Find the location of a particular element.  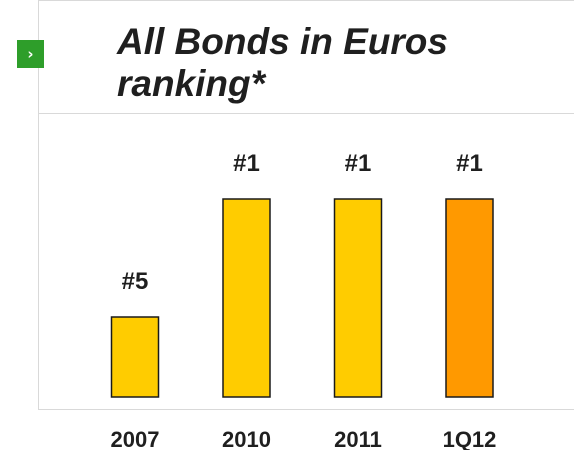

data-label-2011: #1 is located at coordinates (358, 163).